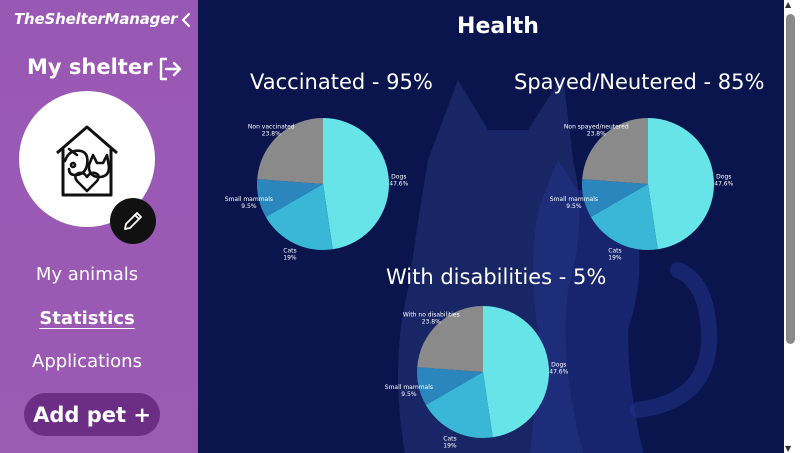 This screenshot has width=806, height=453. I want to click on shelter-logo-icon, so click(87, 161).